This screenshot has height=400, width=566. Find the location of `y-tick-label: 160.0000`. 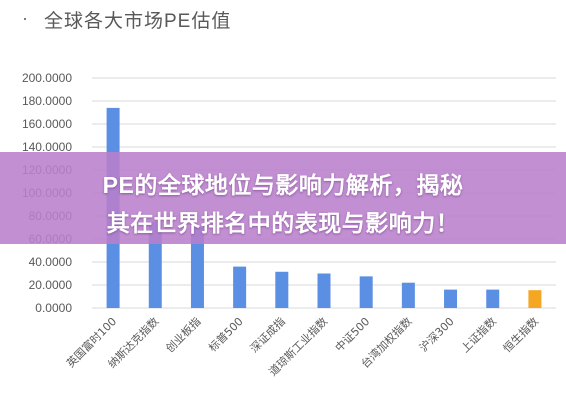

y-tick-label: 160.0000 is located at coordinates (47, 124).